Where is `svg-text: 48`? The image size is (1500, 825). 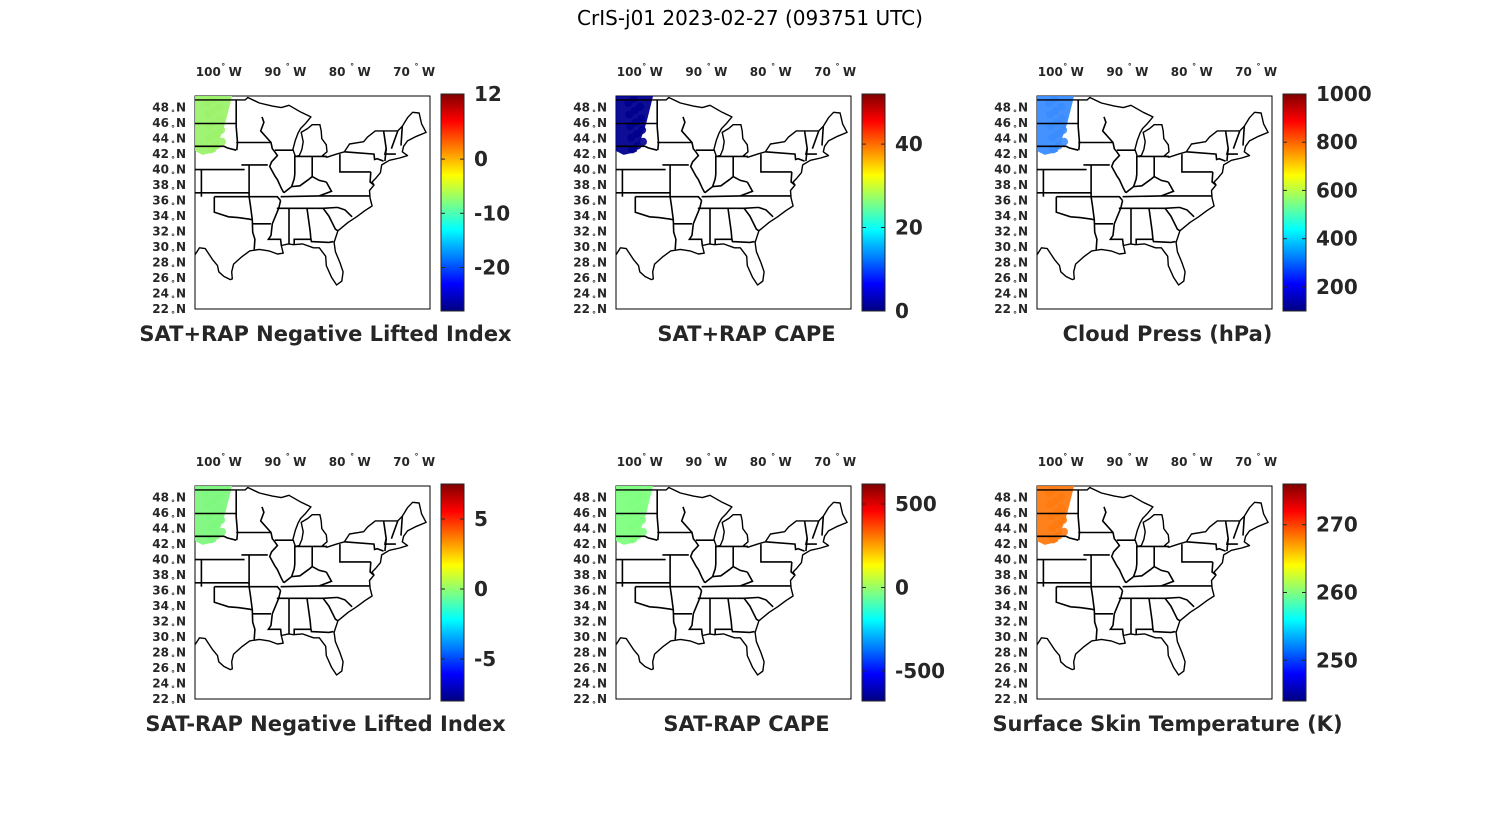
svg-text: 48 is located at coordinates (1002, 498).